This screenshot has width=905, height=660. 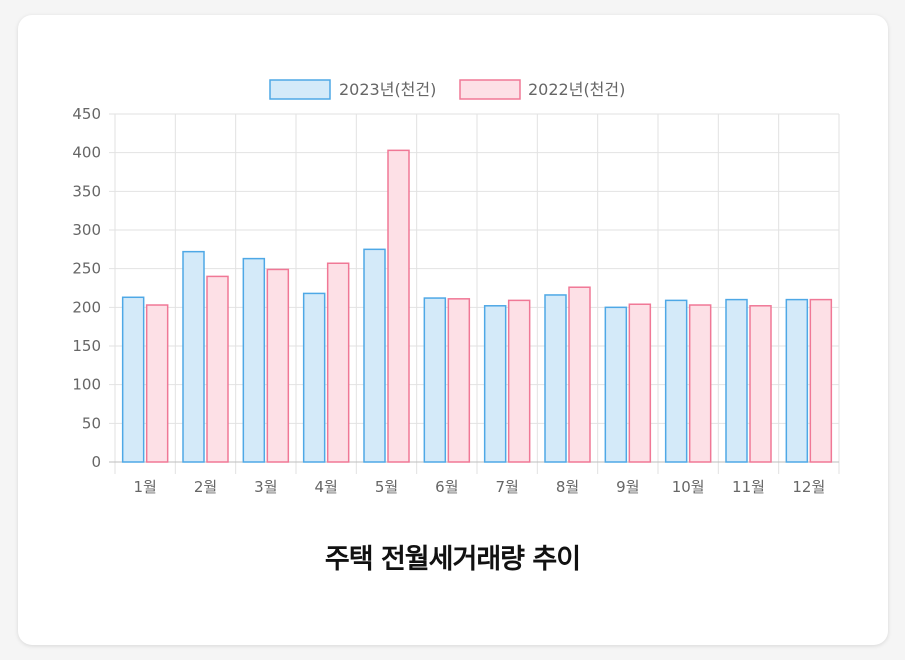 I want to click on x-tick-label: 2월, so click(x=205, y=487).